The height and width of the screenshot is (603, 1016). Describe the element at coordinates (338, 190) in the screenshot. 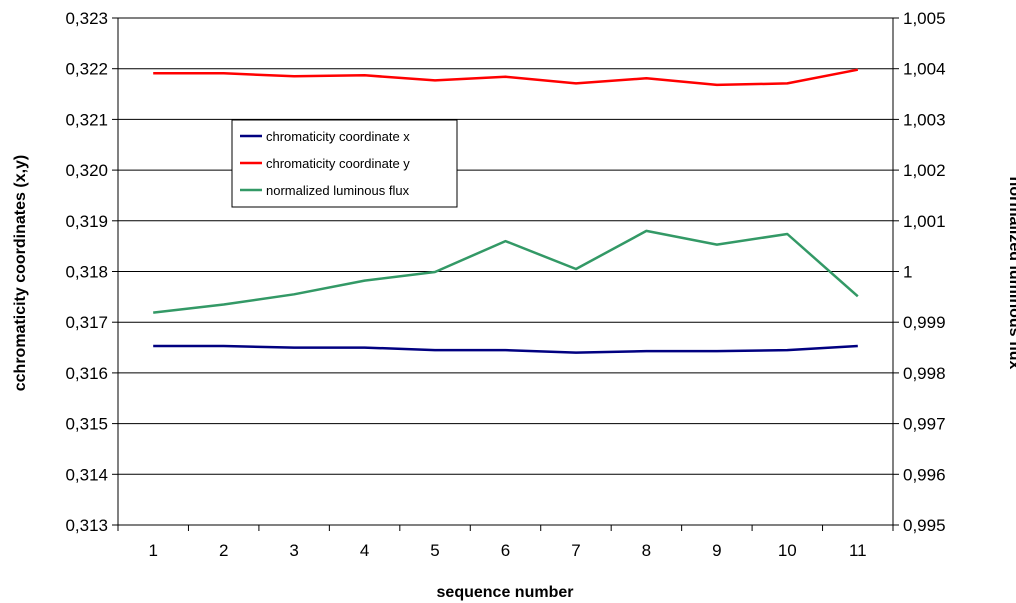

I see `legend-label: normalized luminous flux` at that location.